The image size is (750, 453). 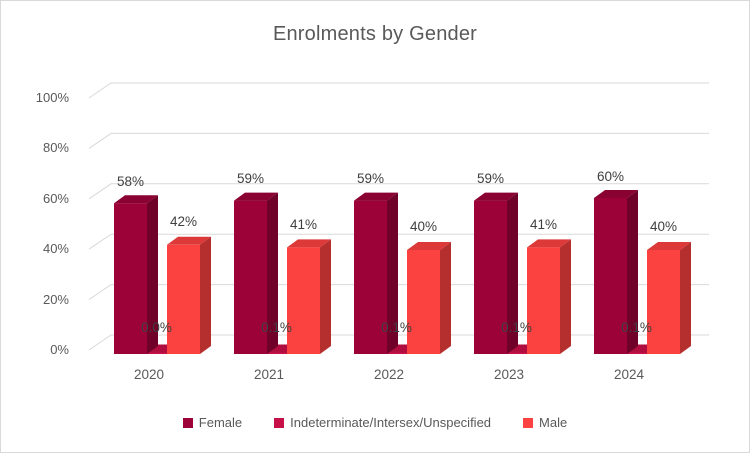 What do you see at coordinates (52, 97) in the screenshot?
I see `y-tick-100: 100%` at bounding box center [52, 97].